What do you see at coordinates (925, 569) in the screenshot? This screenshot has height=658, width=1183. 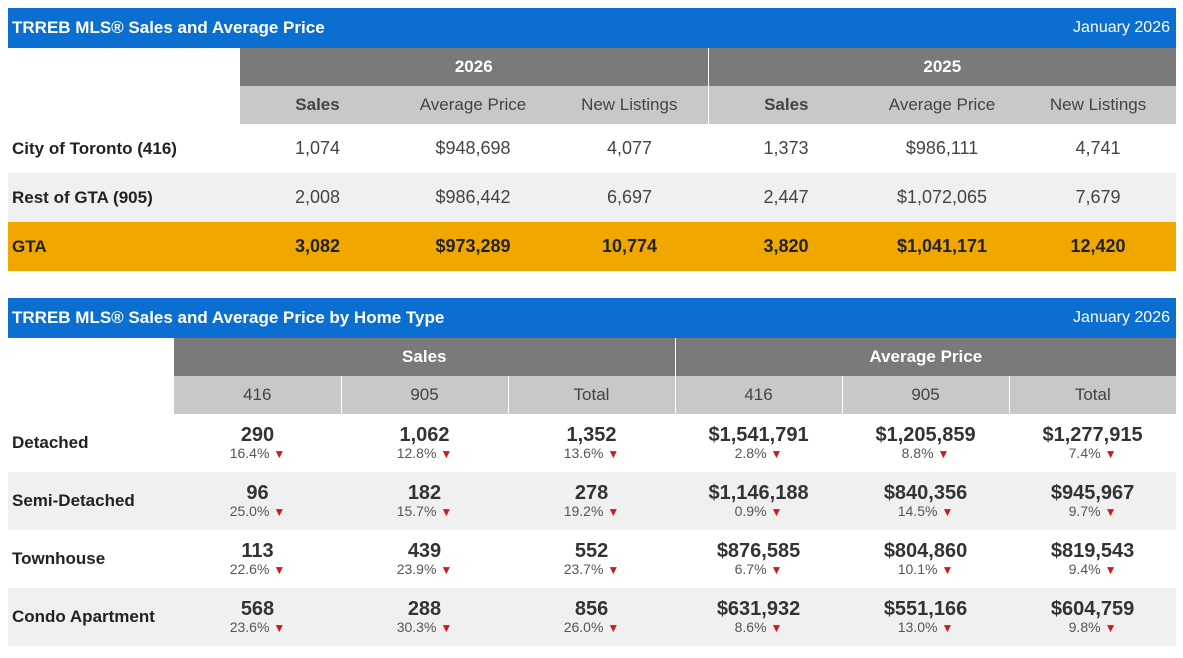 I see `cell-change: 10.1% ▼` at bounding box center [925, 569].